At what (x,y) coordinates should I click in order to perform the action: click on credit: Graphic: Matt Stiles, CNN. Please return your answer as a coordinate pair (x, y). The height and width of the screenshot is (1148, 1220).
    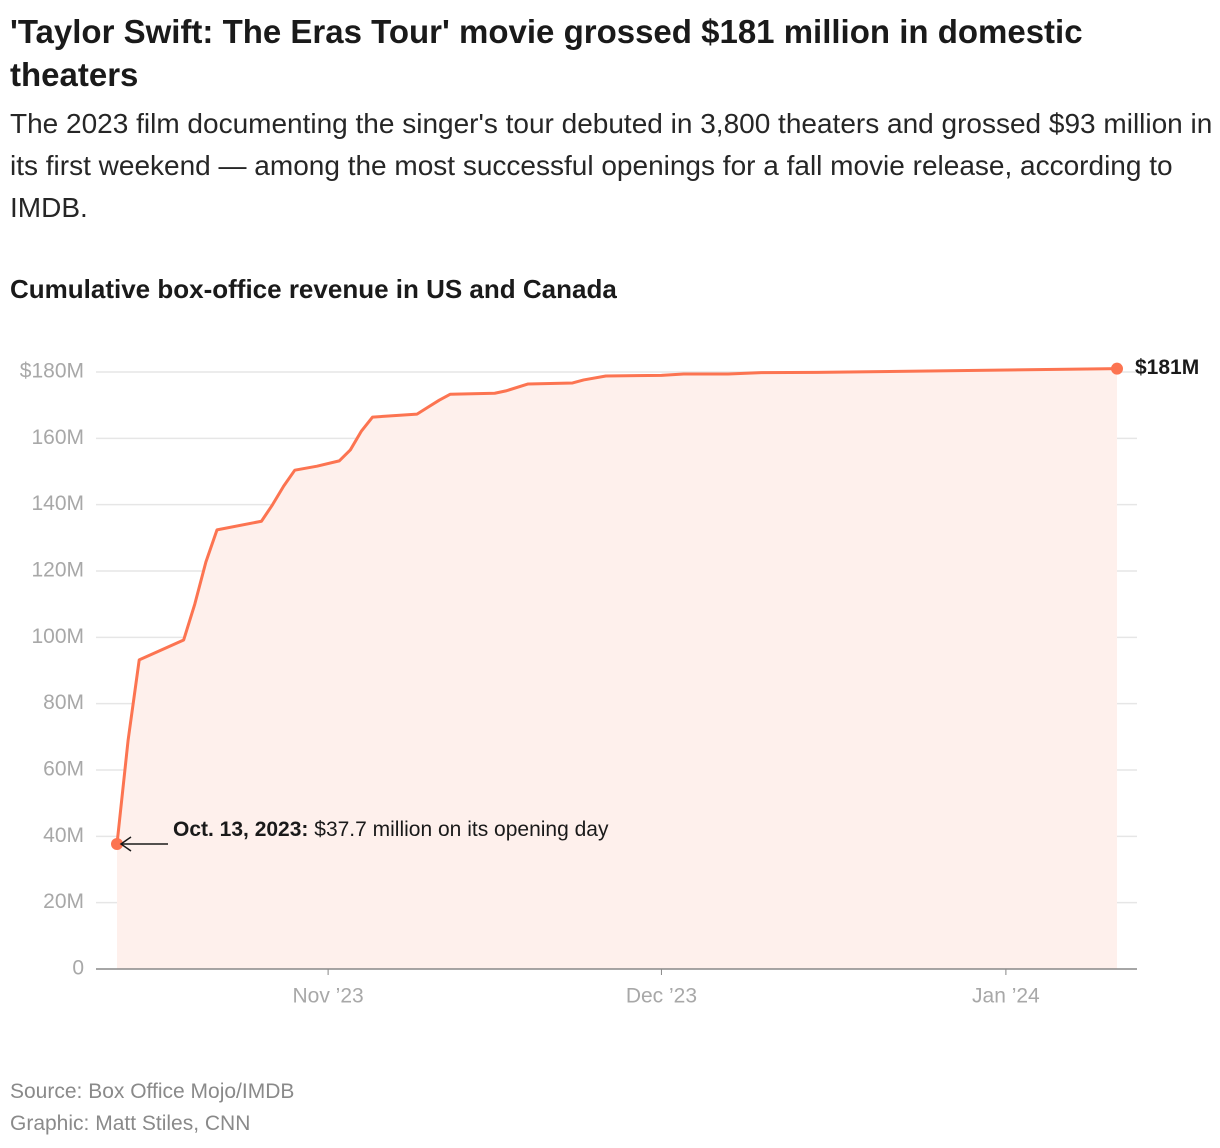
    Looking at the image, I should click on (130, 1123).